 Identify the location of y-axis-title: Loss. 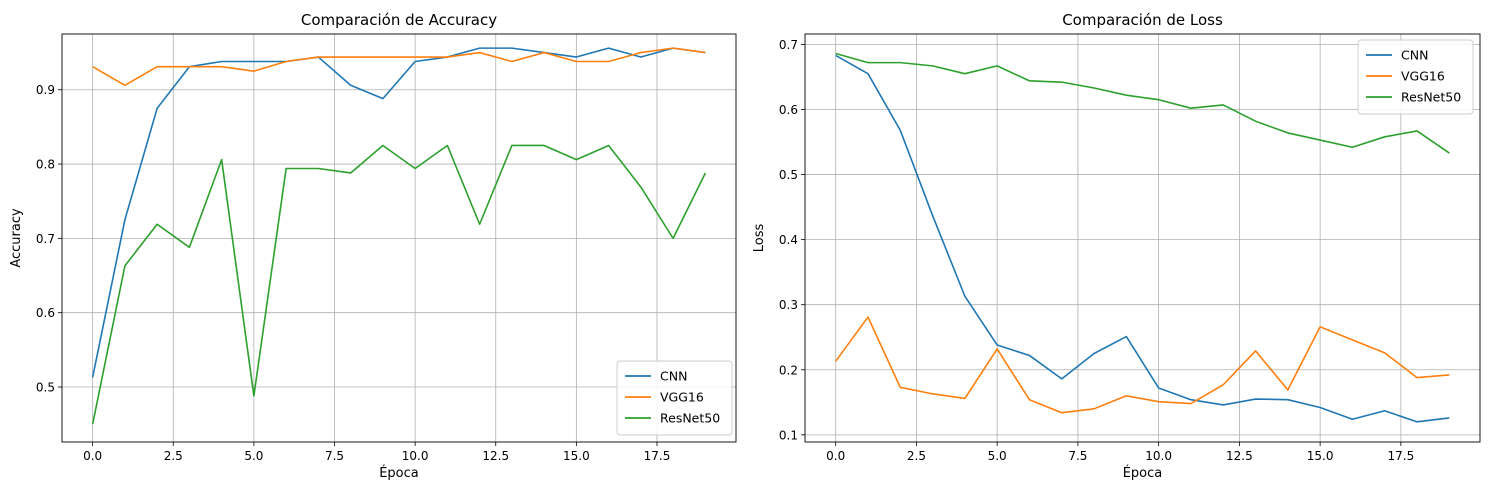
(759, 238).